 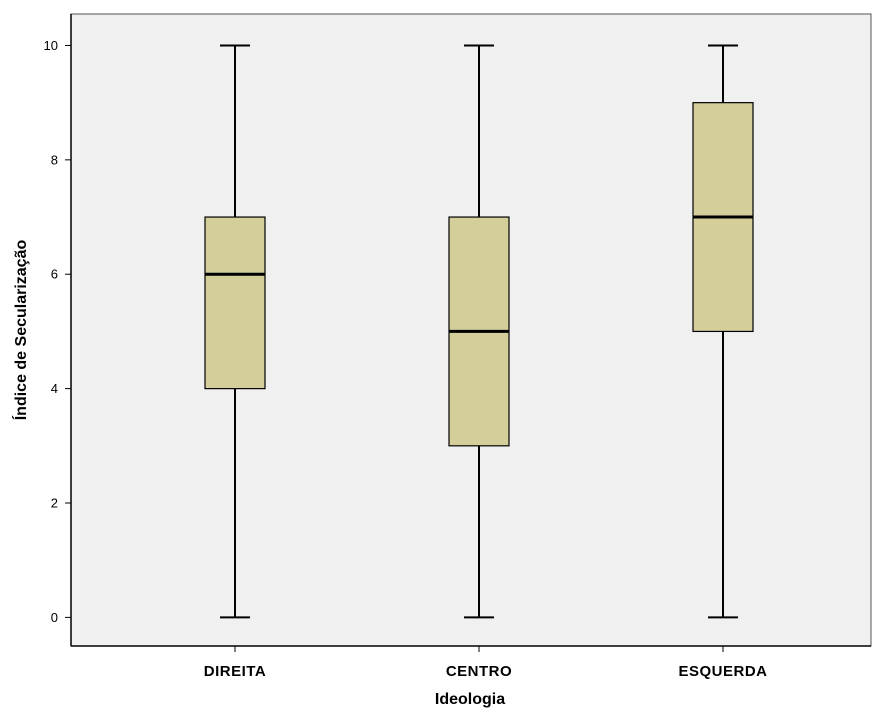 I want to click on x-tick-label-direita: DIREITA, so click(x=235, y=671).